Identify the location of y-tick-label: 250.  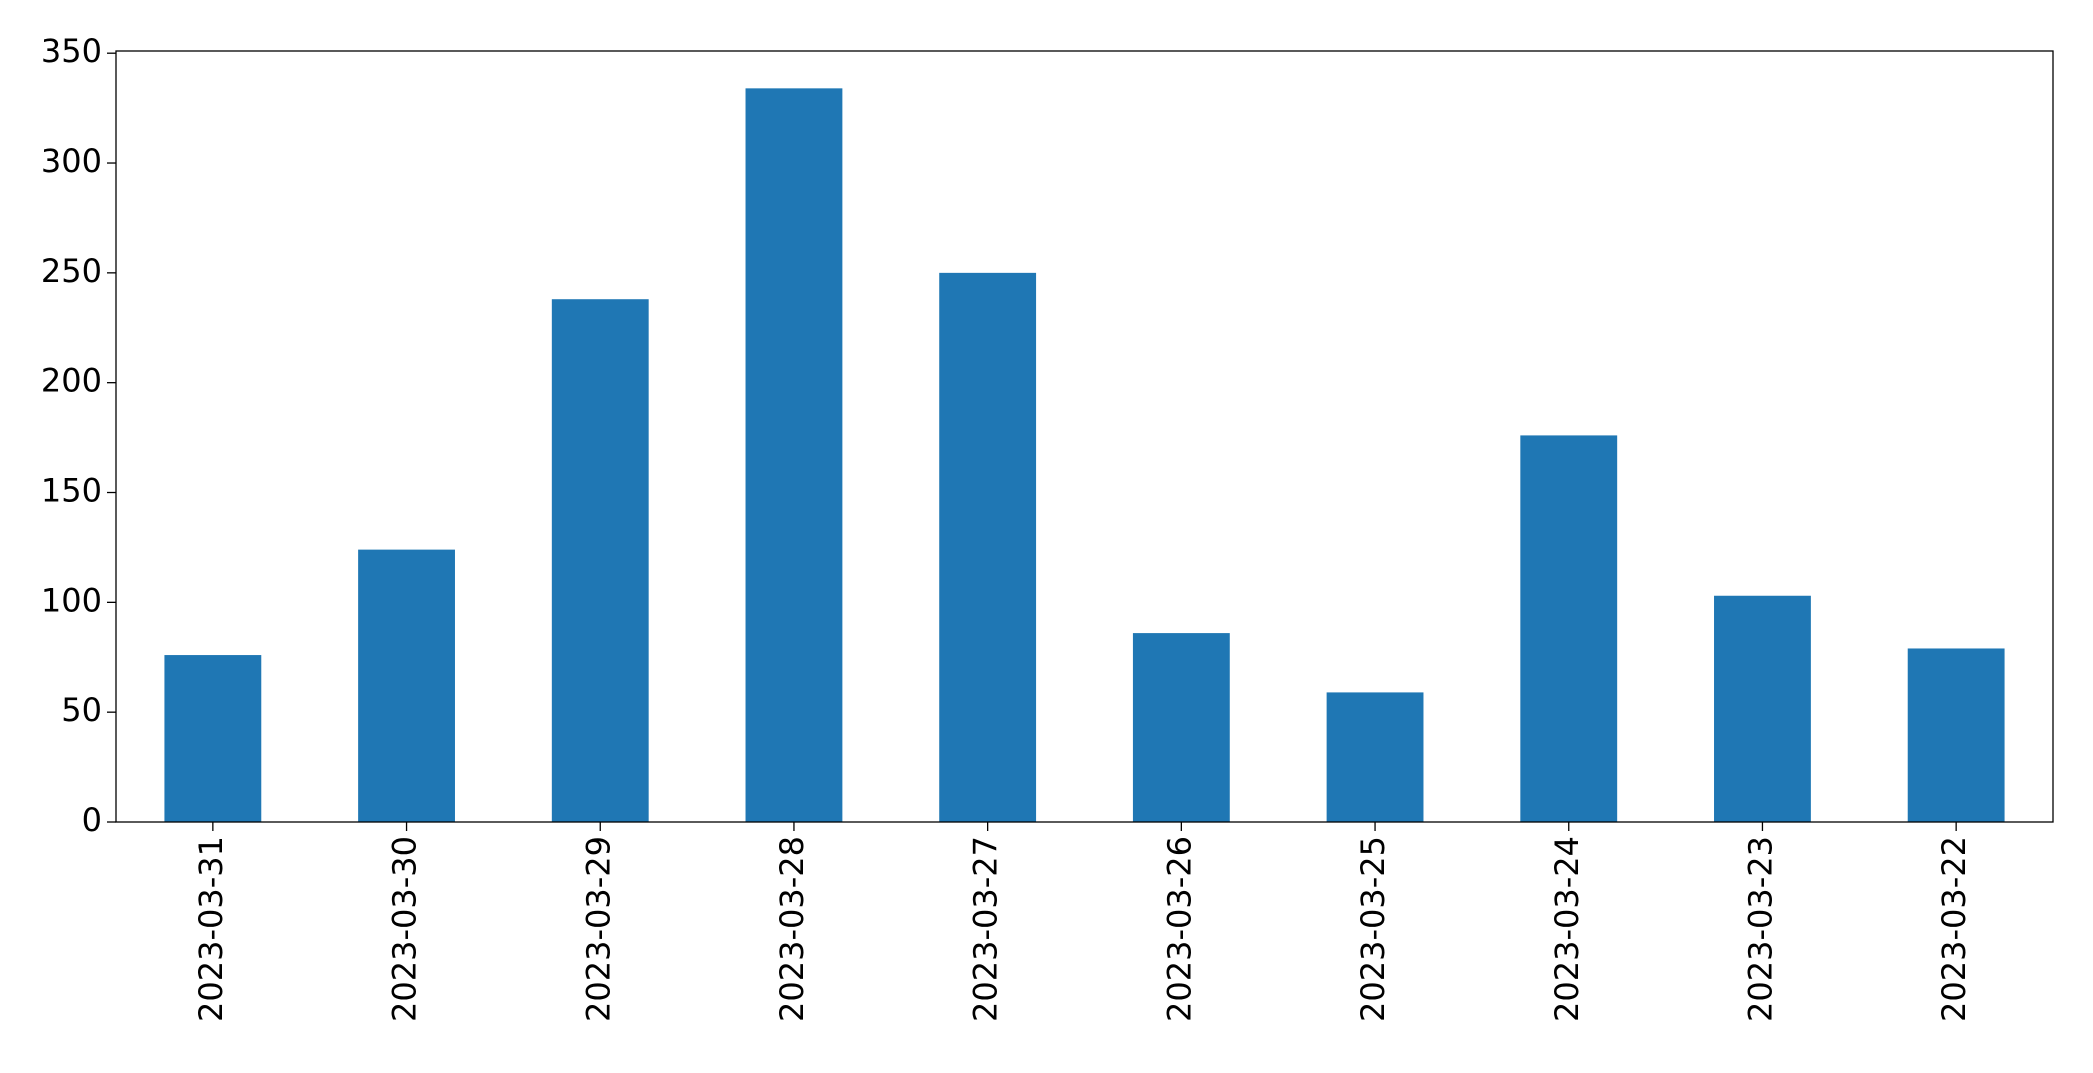
(71, 271).